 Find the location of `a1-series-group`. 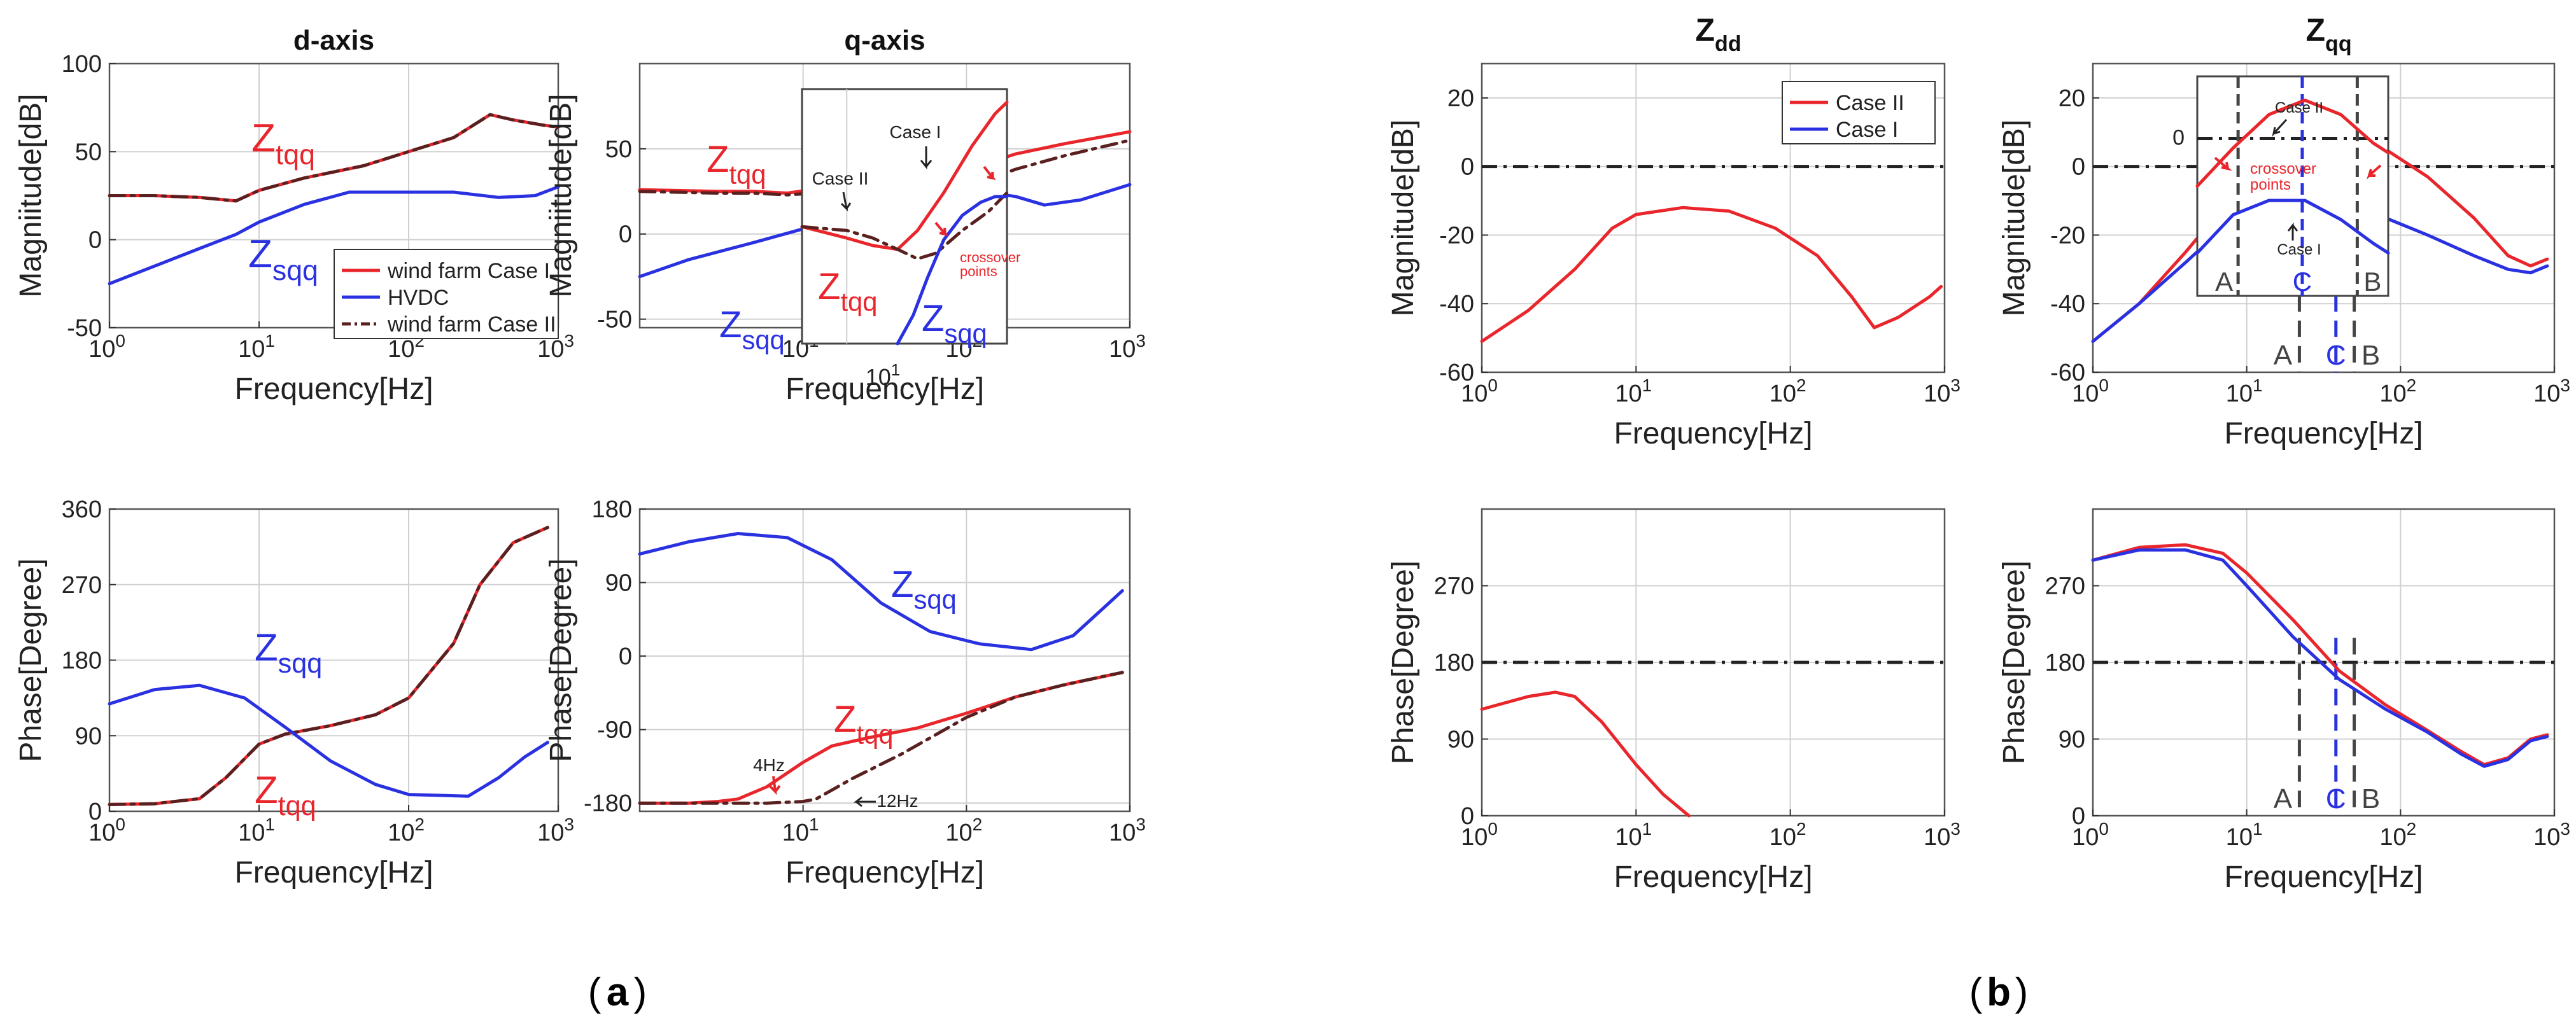

a1-series-group is located at coordinates (334, 199).